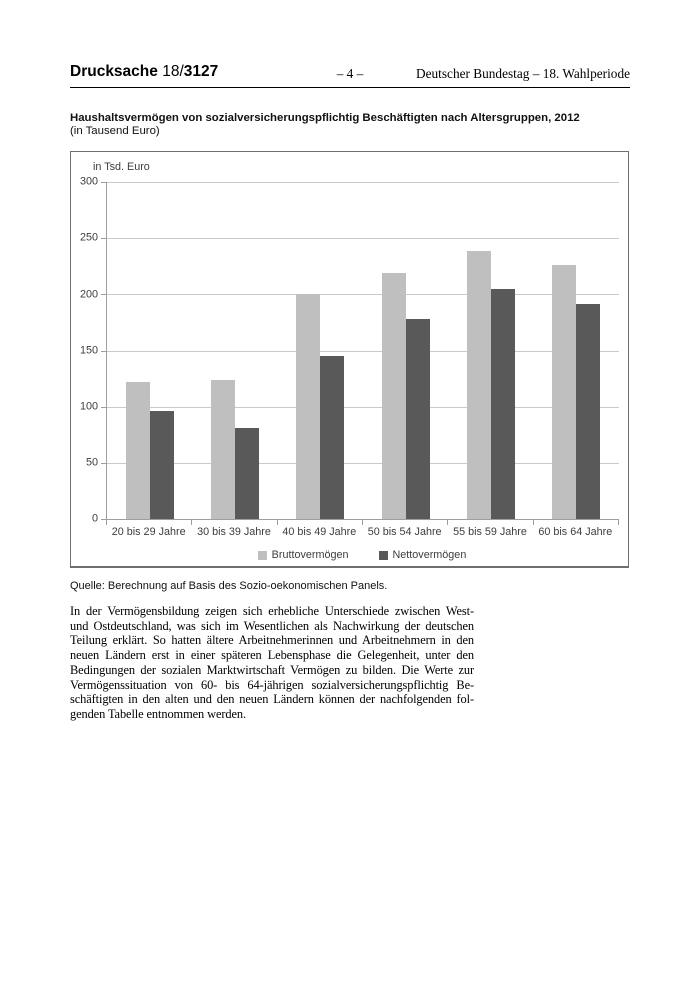  What do you see at coordinates (201, 71) in the screenshot?
I see `doc-number-value: 3127` at bounding box center [201, 71].